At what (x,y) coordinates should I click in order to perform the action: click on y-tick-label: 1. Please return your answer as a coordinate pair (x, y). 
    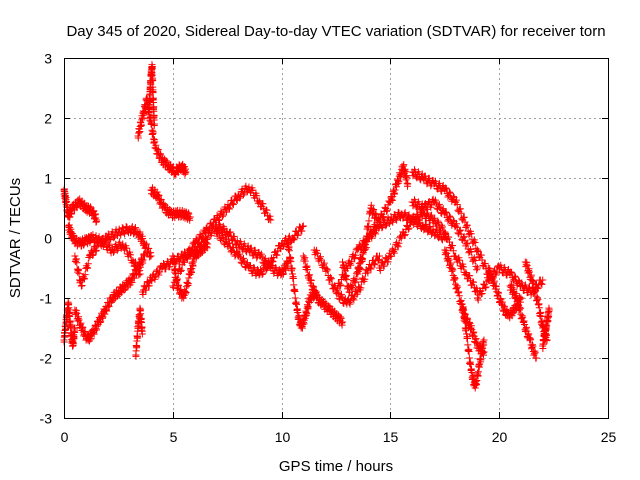
    Looking at the image, I should click on (48, 179).